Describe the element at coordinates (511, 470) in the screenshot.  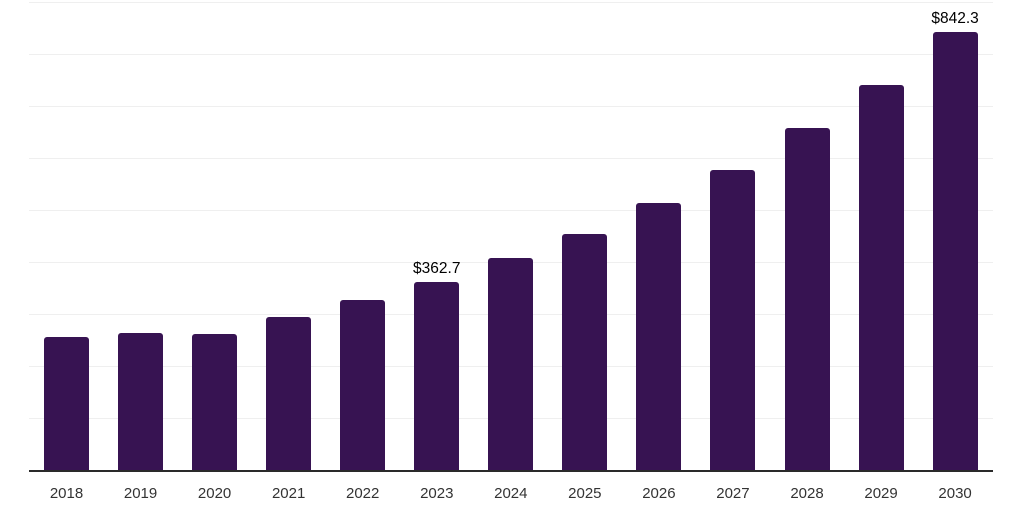
I see `x-axis-line` at that location.